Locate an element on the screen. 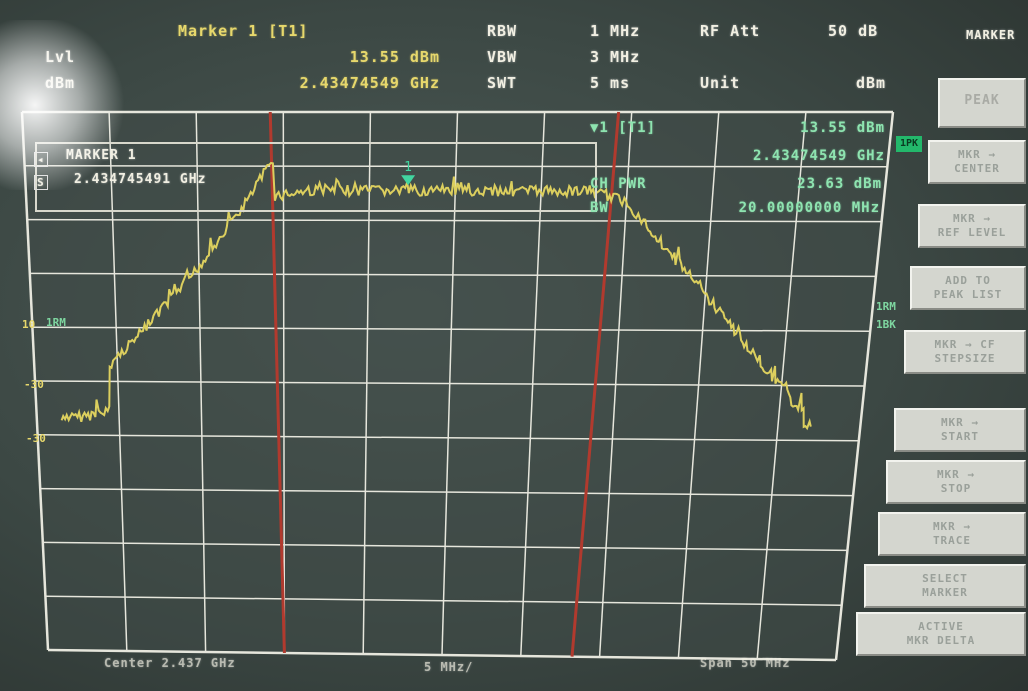 The height and width of the screenshot is (691, 1028). left-label-0: 10 is located at coordinates (29, 324).